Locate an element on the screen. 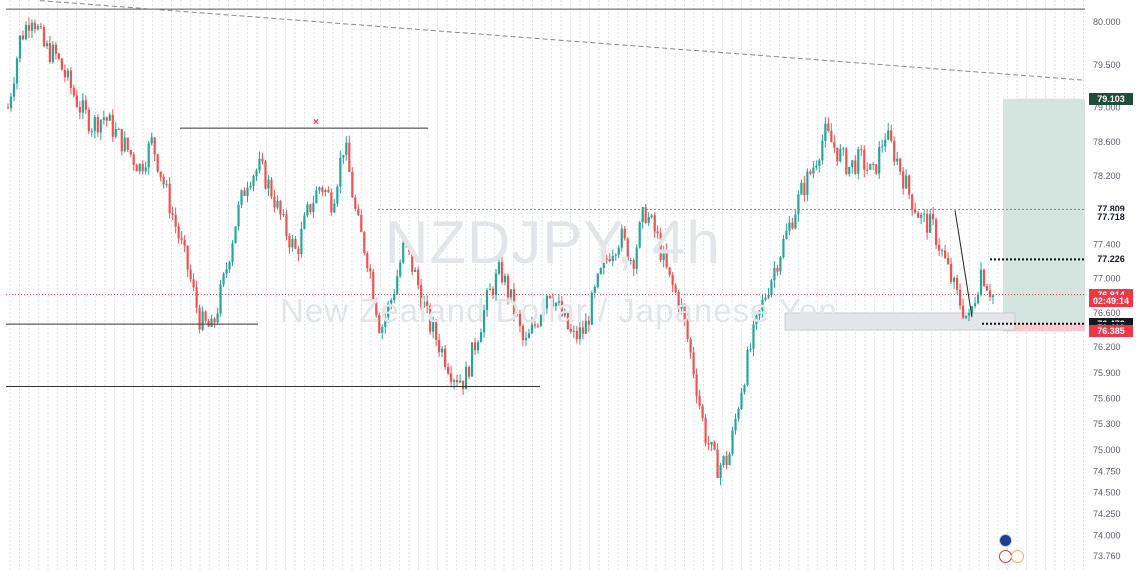 Image resolution: width=1140 pixels, height=570 pixels. axis-tick-label: 75.000 is located at coordinates (1107, 450).